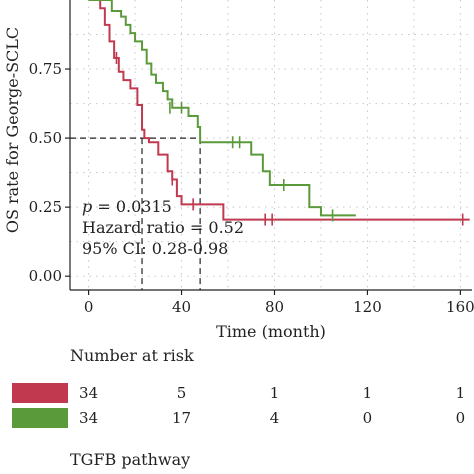  Describe the element at coordinates (45, 69) in the screenshot. I see `y-tick-label: 0.75` at that location.